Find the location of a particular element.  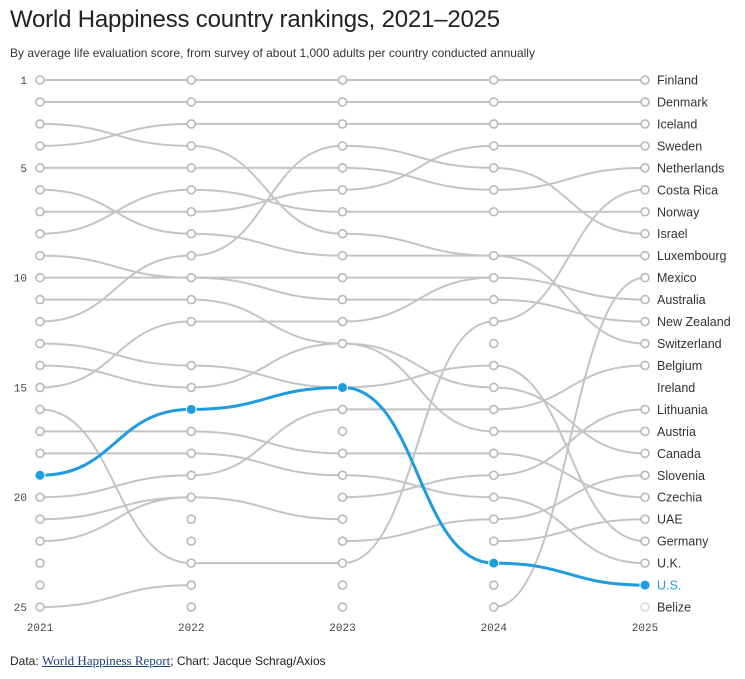

marker-uae is located at coordinates (40, 541).